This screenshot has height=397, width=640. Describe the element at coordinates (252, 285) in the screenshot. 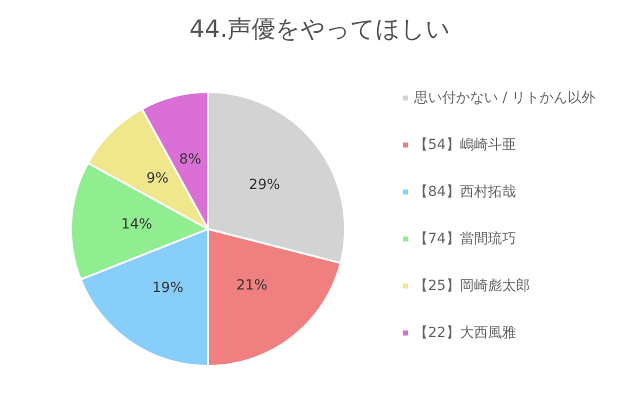

I see `data-label: 21%` at that location.